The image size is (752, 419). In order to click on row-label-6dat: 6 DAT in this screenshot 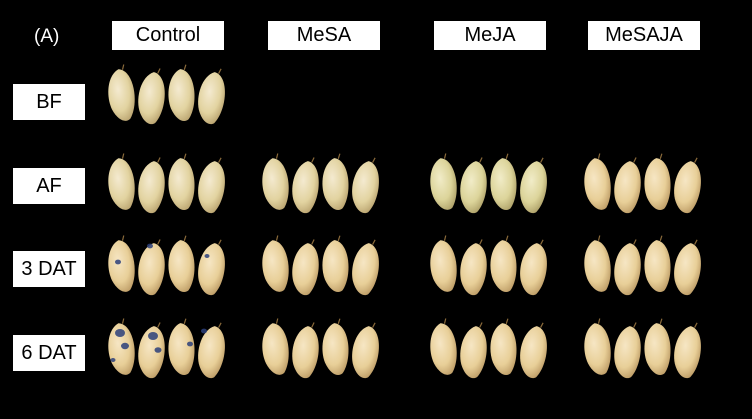, I will do `click(49, 353)`.